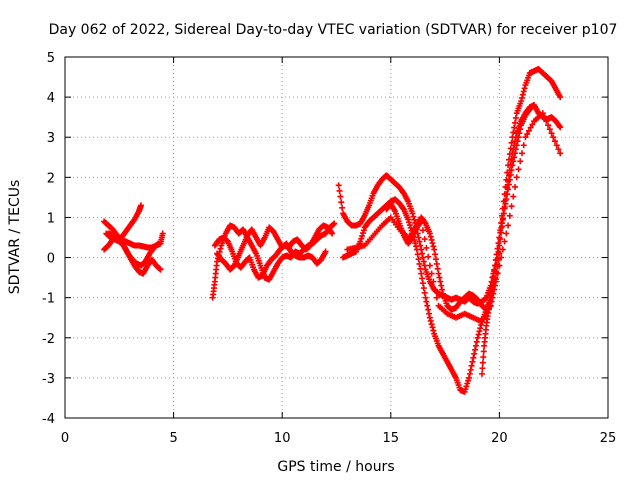  What do you see at coordinates (51, 58) in the screenshot?
I see `y-tick-label: 5` at bounding box center [51, 58].